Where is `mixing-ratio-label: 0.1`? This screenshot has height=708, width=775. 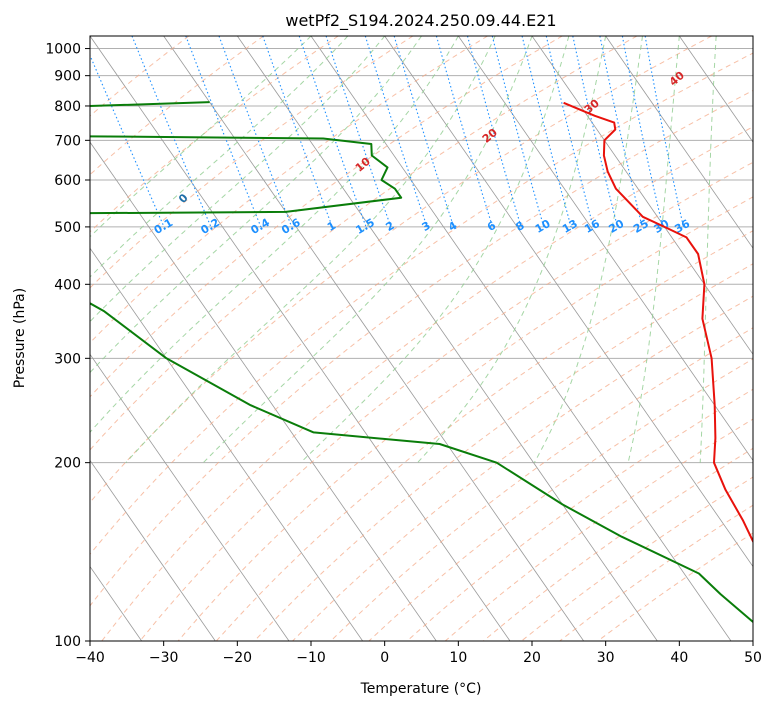 mixing-ratio-label: 0.1 is located at coordinates (163, 226).